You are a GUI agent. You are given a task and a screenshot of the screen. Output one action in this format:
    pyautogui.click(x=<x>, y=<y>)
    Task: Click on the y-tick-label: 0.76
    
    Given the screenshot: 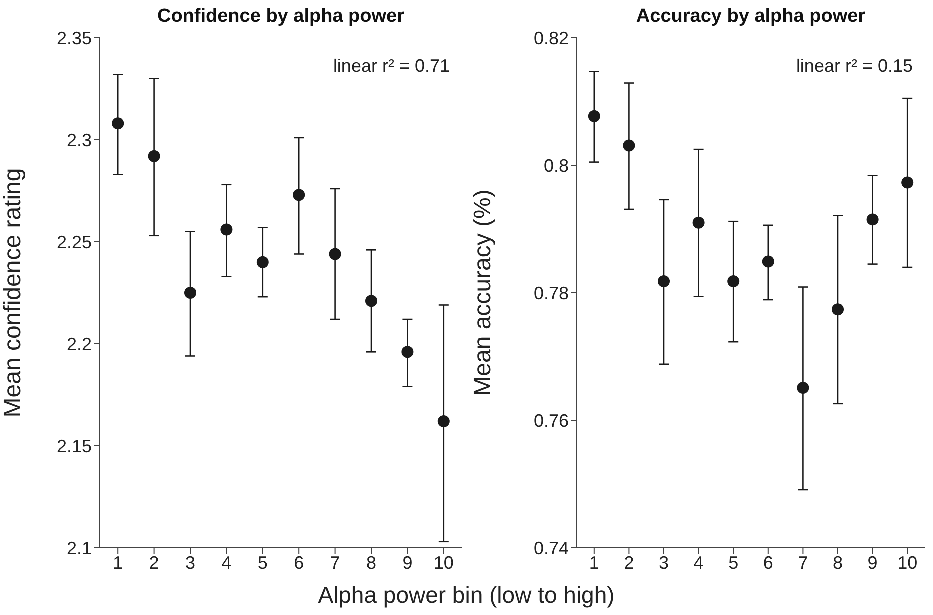 What is the action you would take?
    pyautogui.click(x=551, y=420)
    